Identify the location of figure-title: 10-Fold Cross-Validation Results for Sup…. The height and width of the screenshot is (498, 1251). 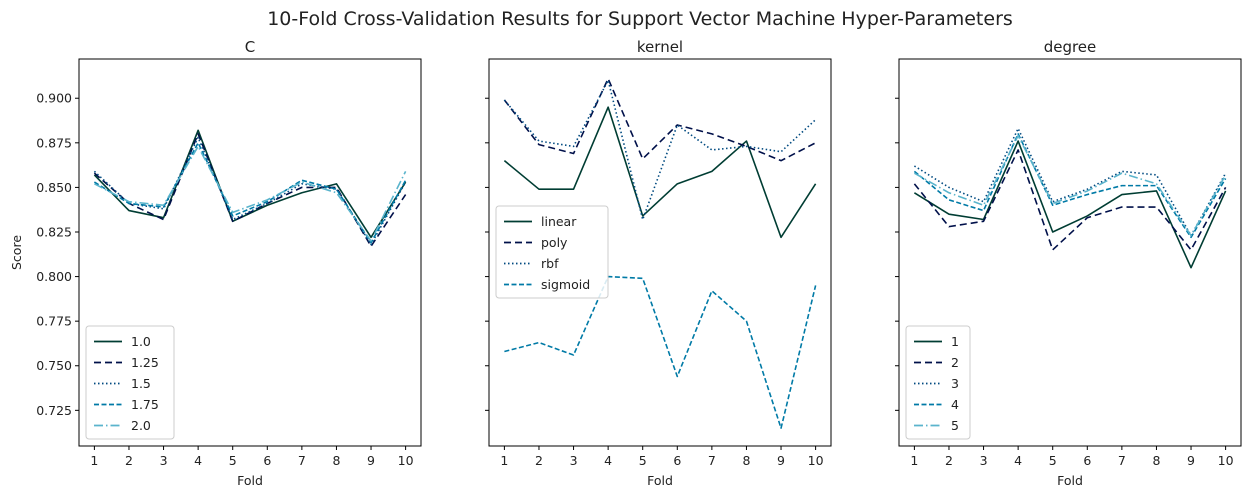
(640, 19).